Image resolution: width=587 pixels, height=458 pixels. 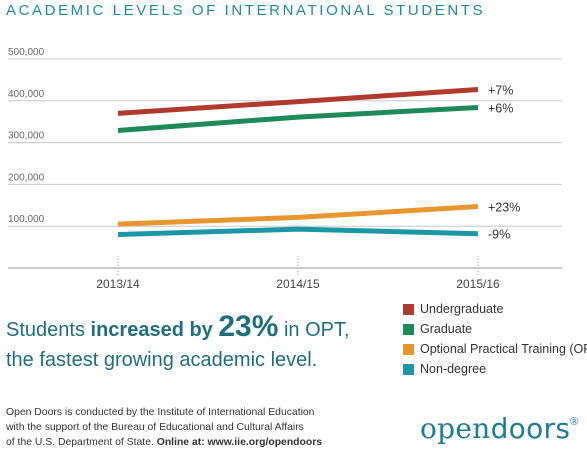 What do you see at coordinates (499, 235) in the screenshot?
I see `change-label-3: -9%` at bounding box center [499, 235].